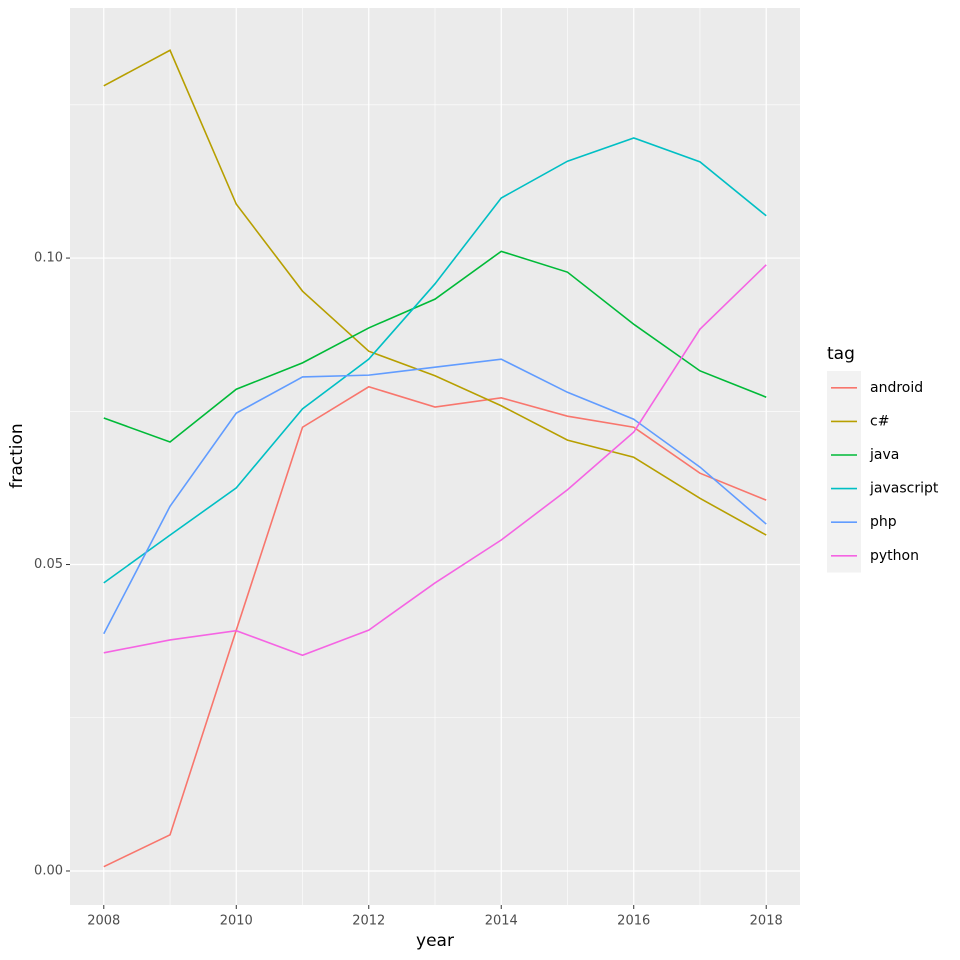 The image size is (960, 960). Describe the element at coordinates (844, 472) in the screenshot. I see `legend-keys-background` at that location.